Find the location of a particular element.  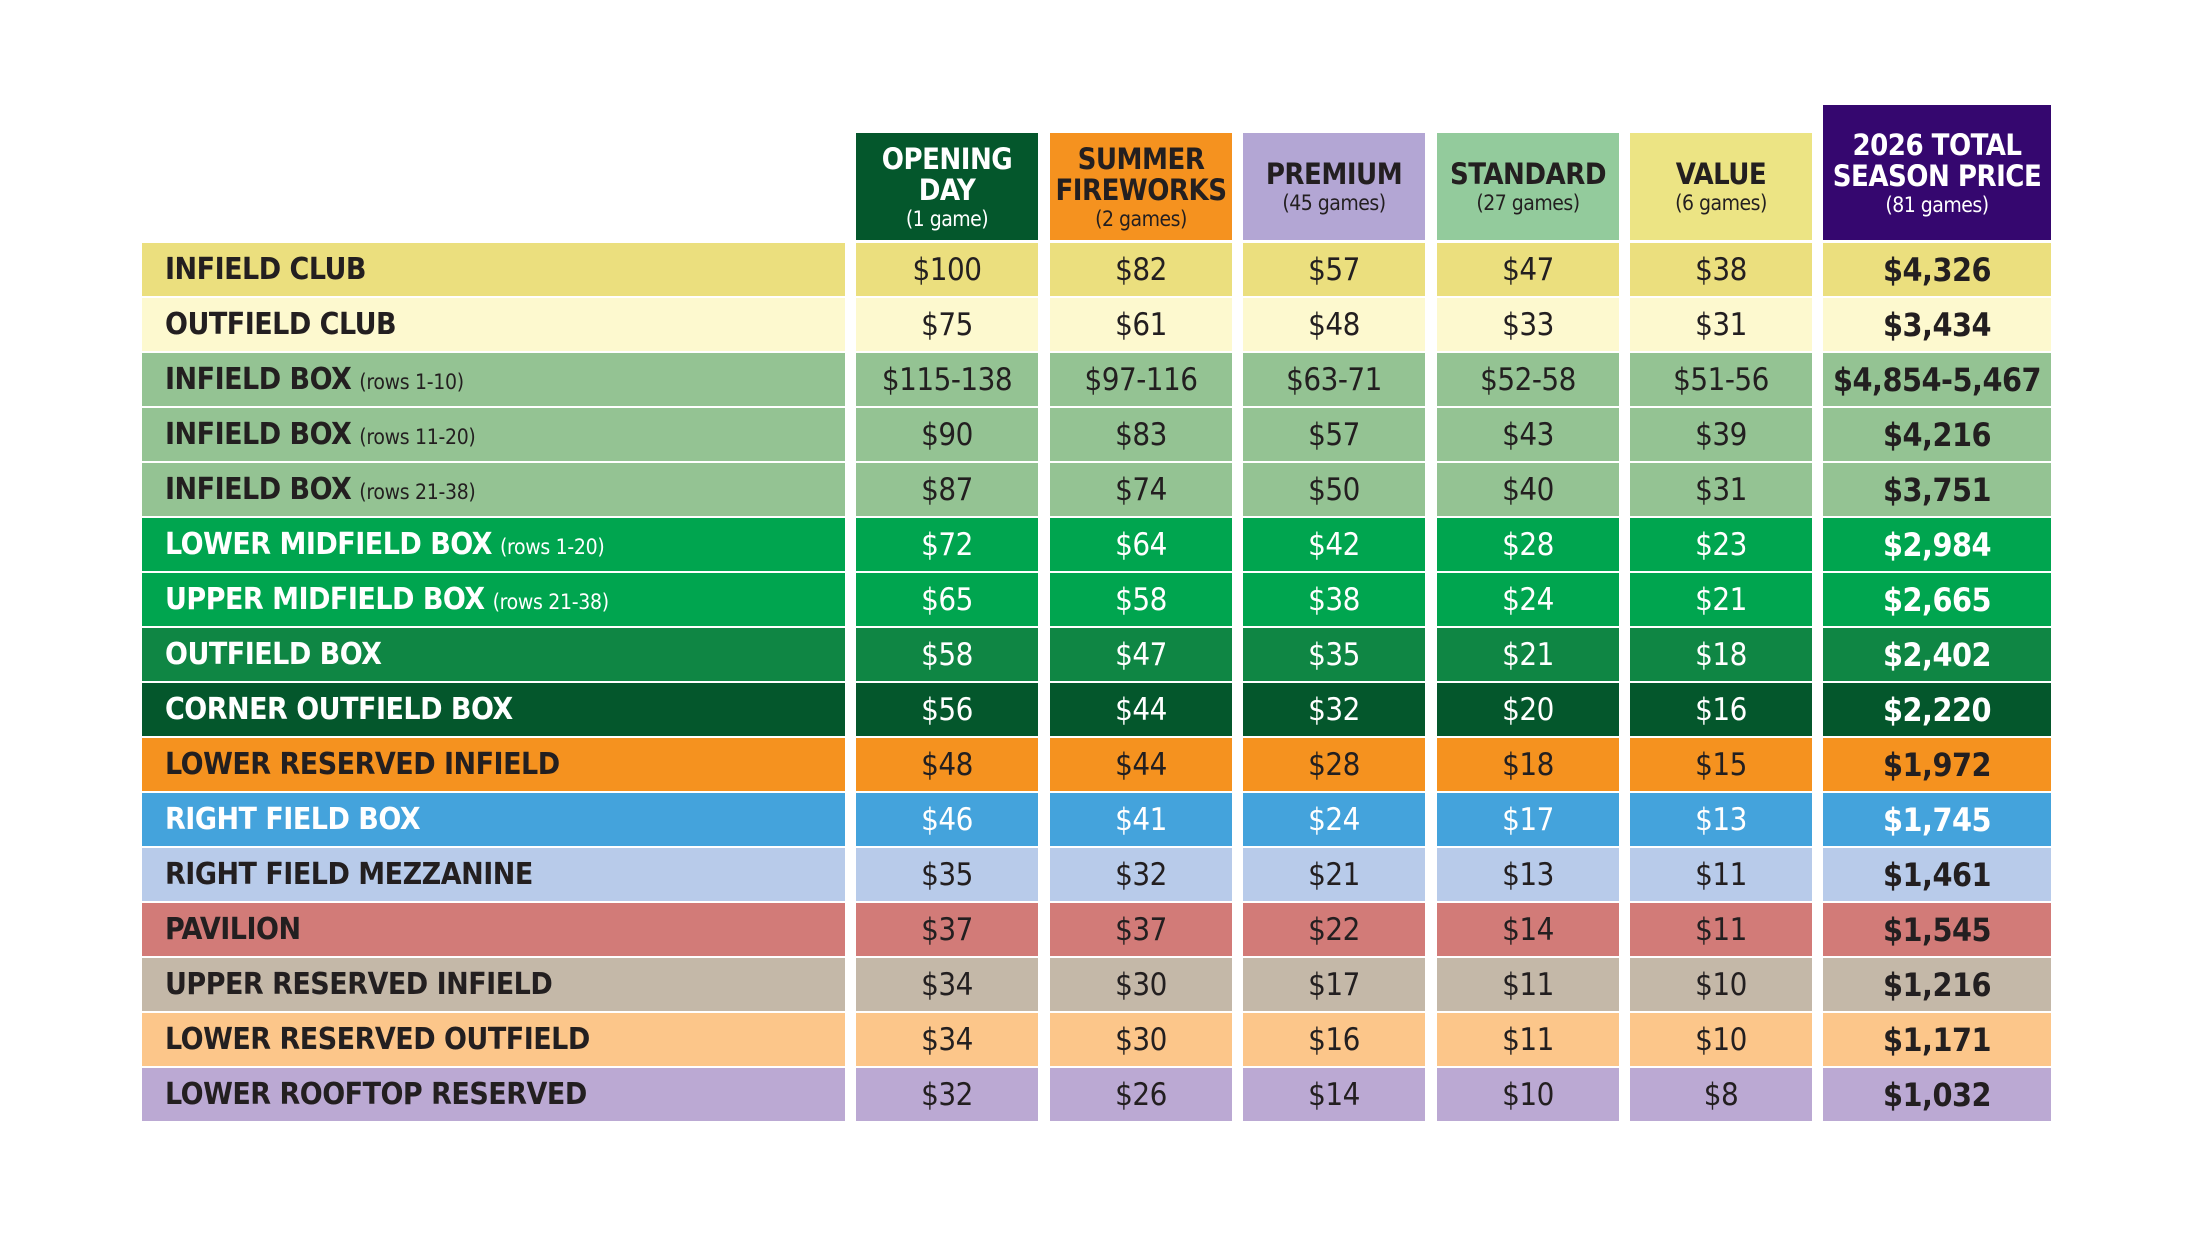

column-title-line: SEASON PRICE is located at coordinates (1937, 175).